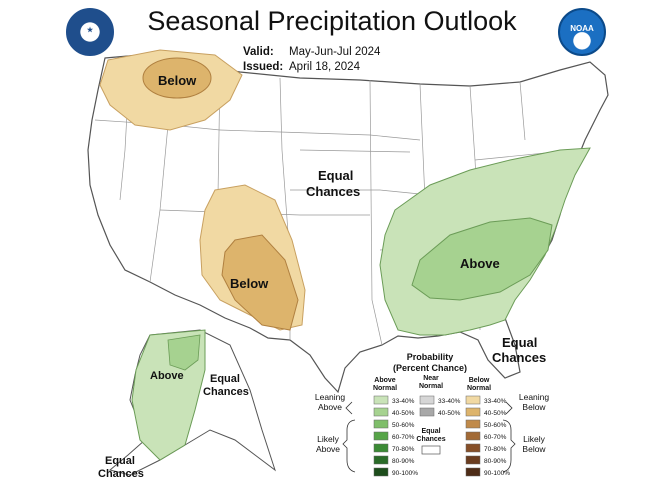 This screenshot has width=664, height=499. Describe the element at coordinates (263, 67) in the screenshot. I see `issued-label: Issued:` at that location.